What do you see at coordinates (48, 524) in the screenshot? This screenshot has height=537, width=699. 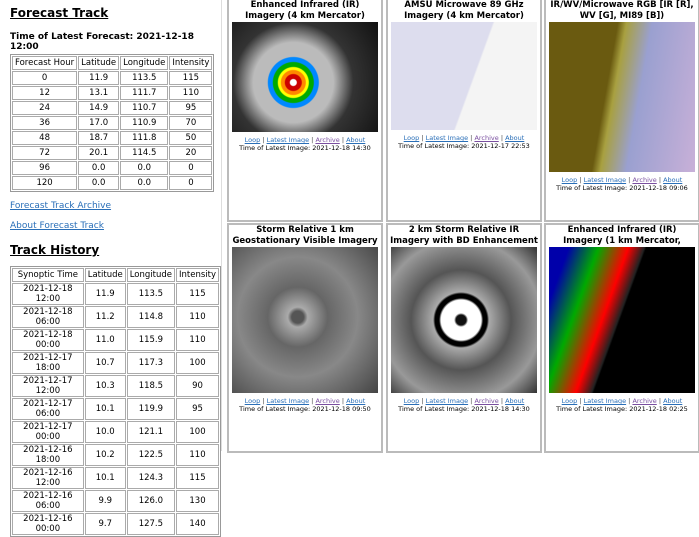 I see `table-cell: 2021-12-16 00:00` at bounding box center [48, 524].